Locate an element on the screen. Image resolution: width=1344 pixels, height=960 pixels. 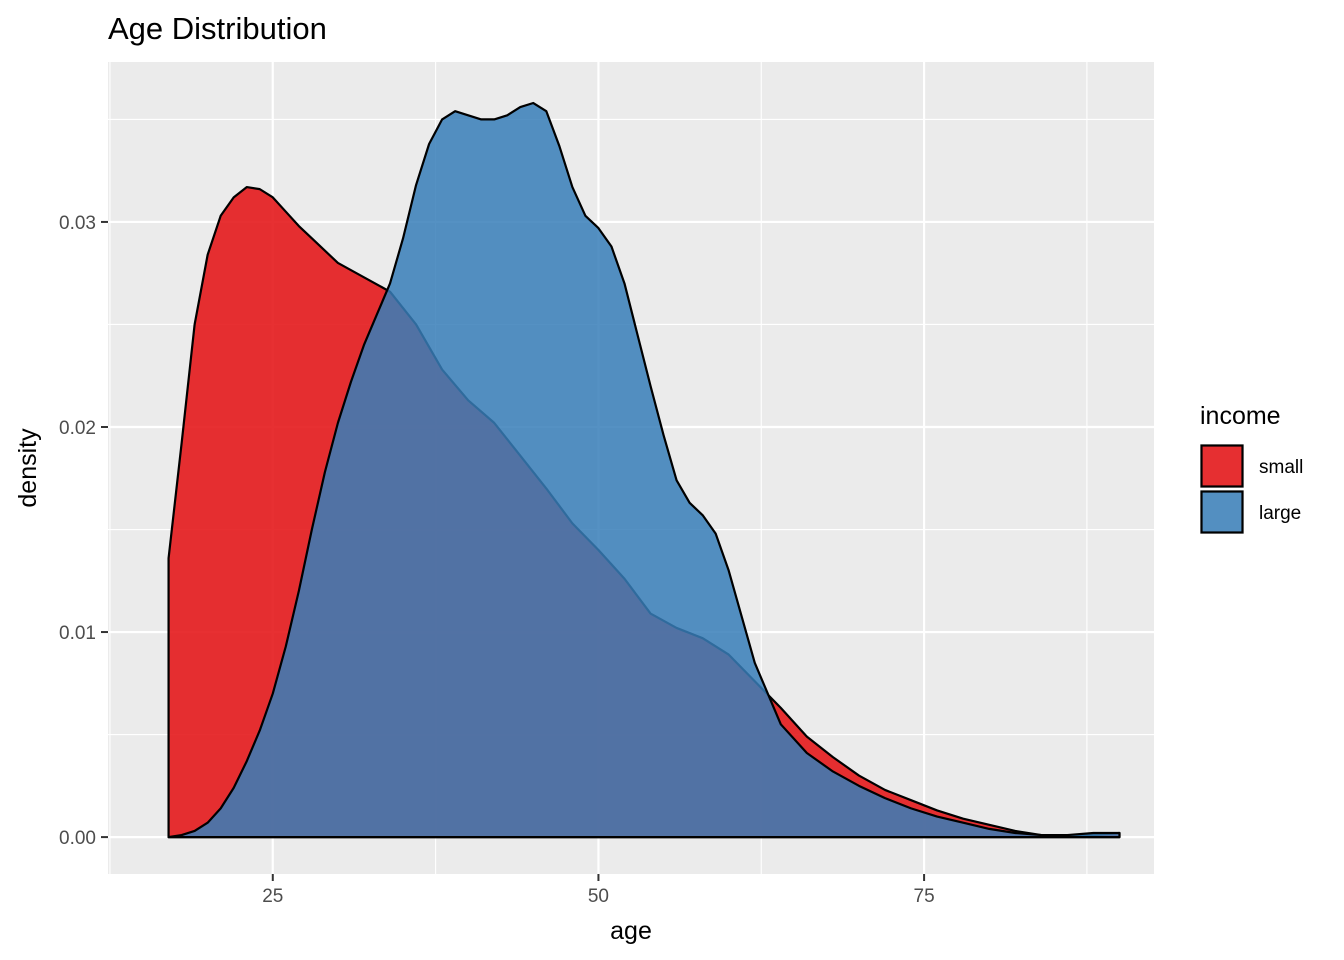
y-axis: 0.00 0.01 0.02 0.03 is located at coordinates (83, 531).